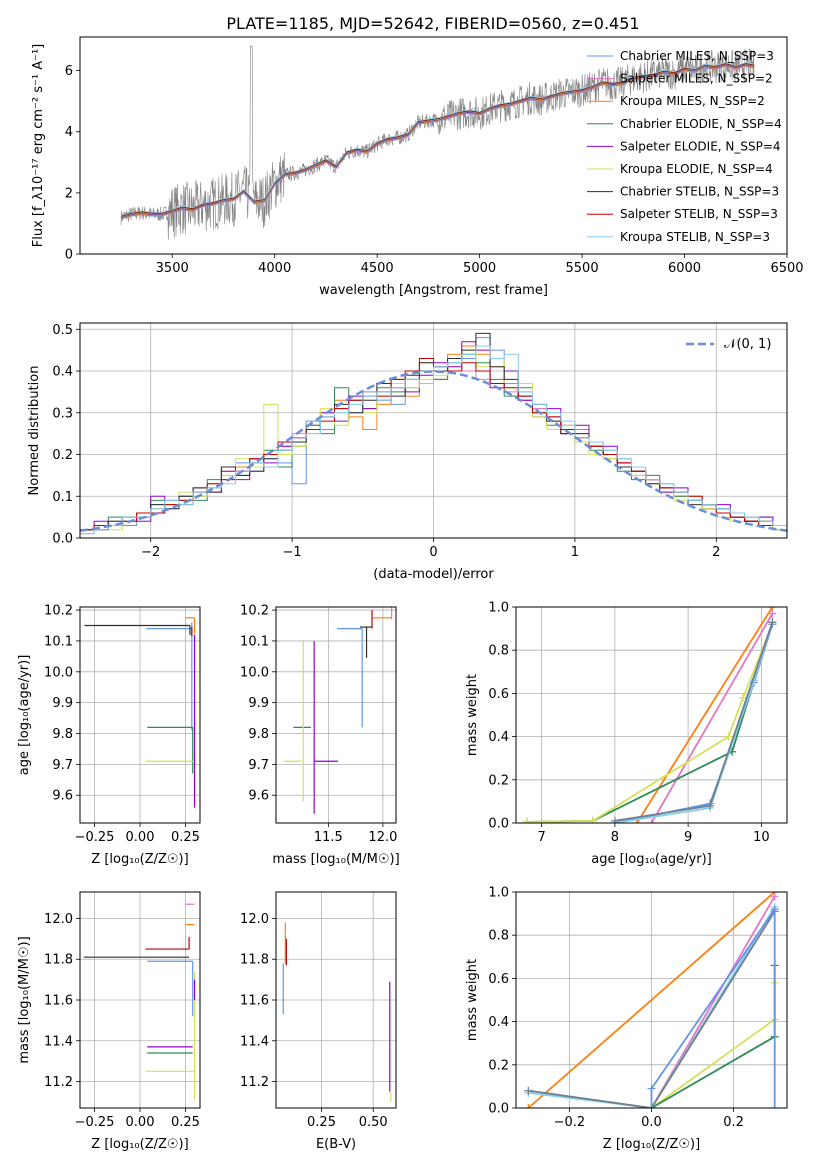 The width and height of the screenshot is (819, 1170). I want to click on mass-vs-Z-plot-area, so click(139, 1001).